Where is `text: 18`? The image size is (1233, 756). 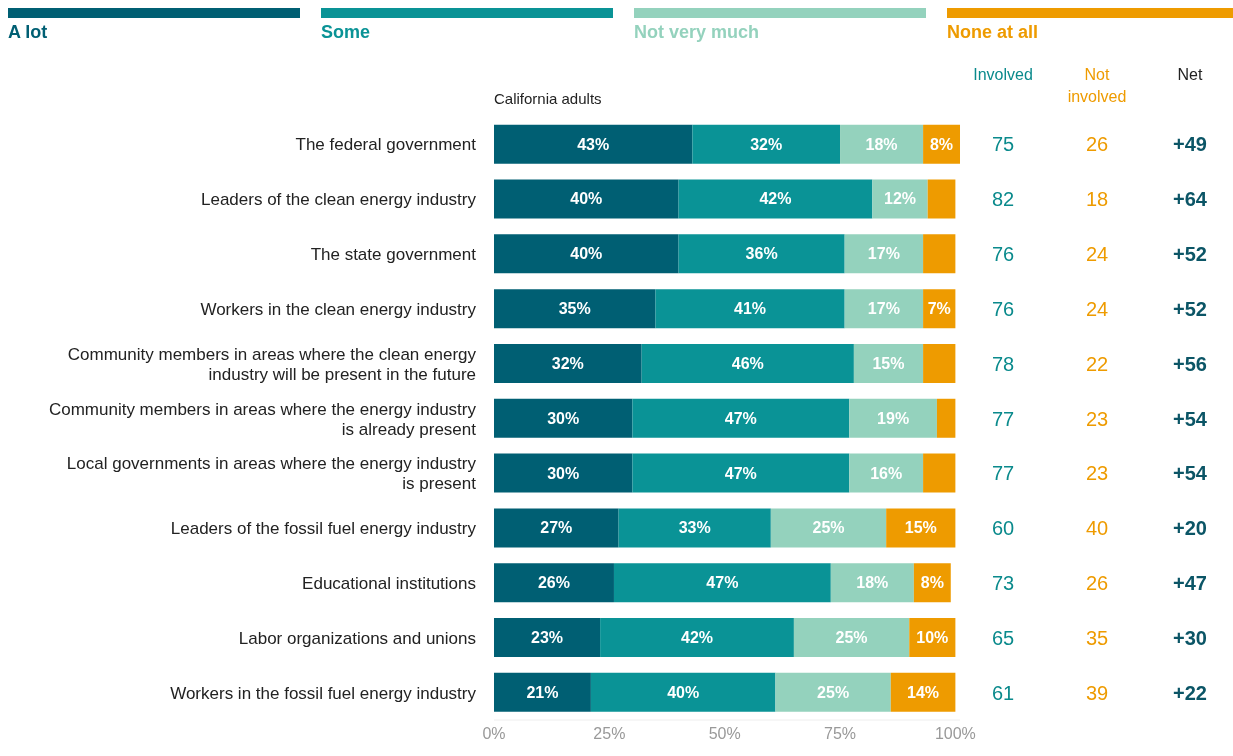 text: 18 is located at coordinates (1097, 199).